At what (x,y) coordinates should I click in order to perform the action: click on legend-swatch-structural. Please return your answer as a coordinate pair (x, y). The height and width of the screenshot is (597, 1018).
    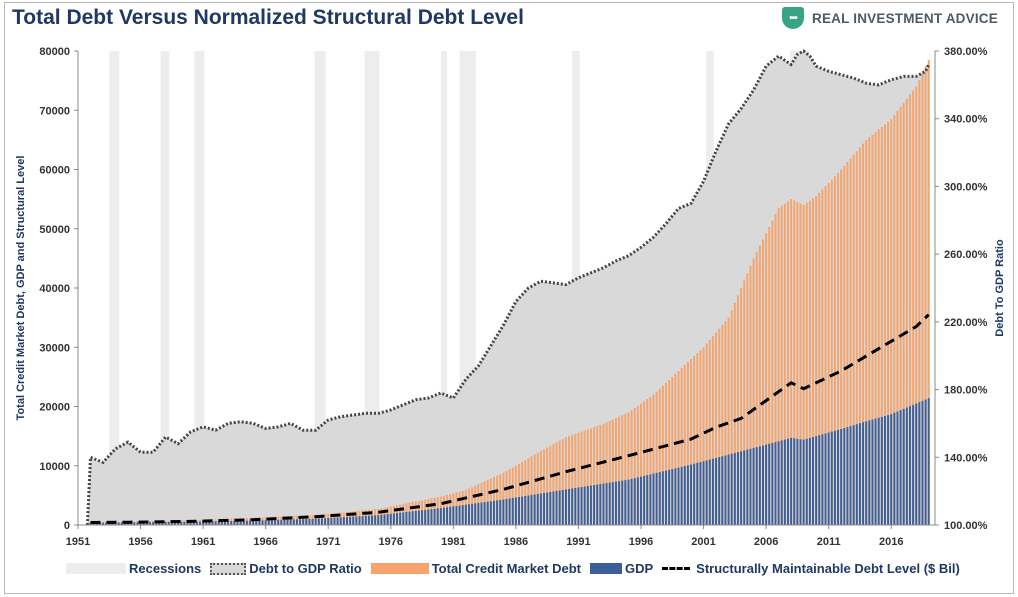
    Looking at the image, I should click on (676, 568).